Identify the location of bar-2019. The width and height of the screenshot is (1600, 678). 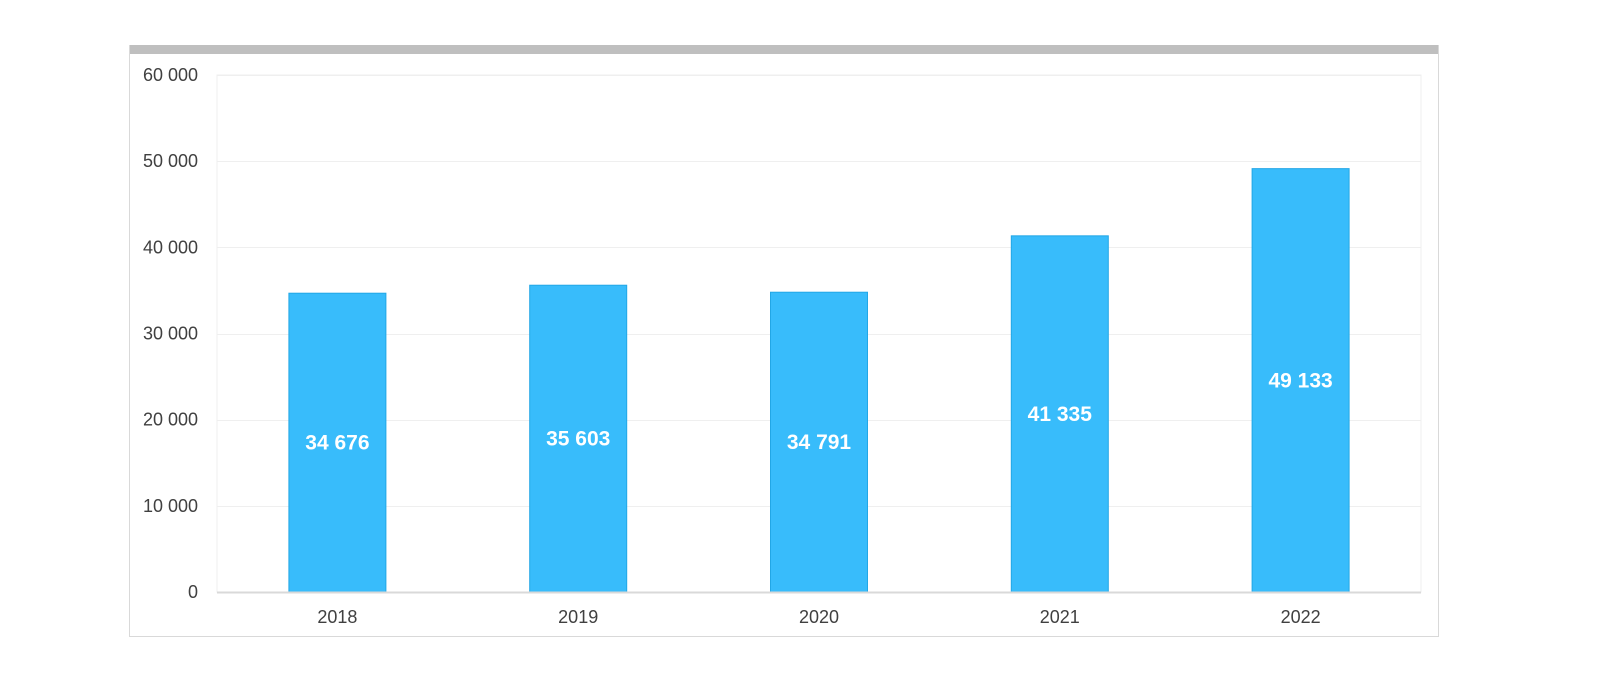
(578, 438).